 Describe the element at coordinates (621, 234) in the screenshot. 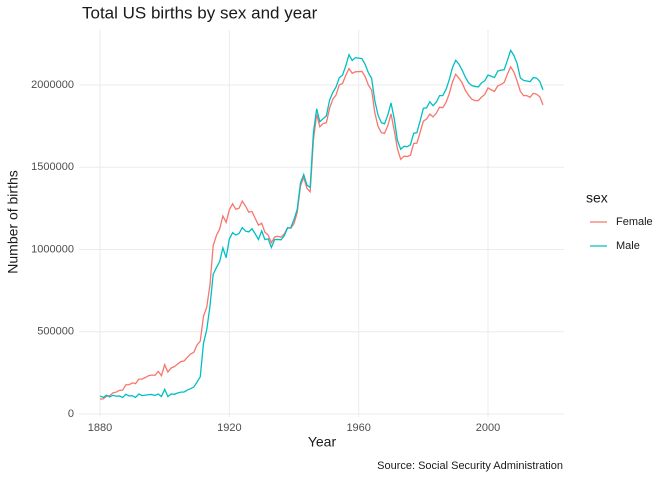

I see `legend: Female Male` at that location.